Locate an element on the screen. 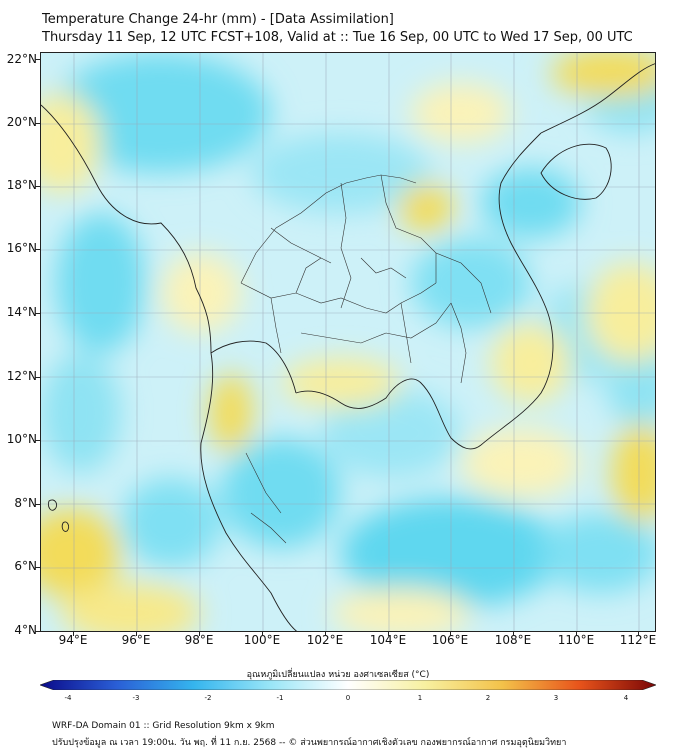 The width and height of the screenshot is (676, 756). lat-label-16n: 16°N is located at coordinates (21, 248).